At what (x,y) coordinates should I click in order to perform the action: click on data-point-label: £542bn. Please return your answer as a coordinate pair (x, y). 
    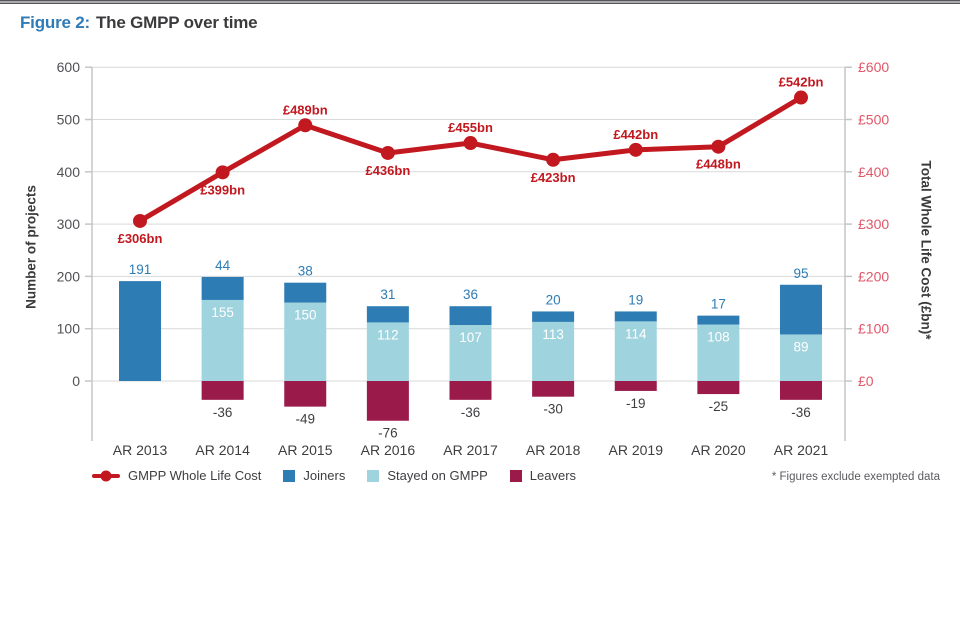
    Looking at the image, I should click on (801, 82).